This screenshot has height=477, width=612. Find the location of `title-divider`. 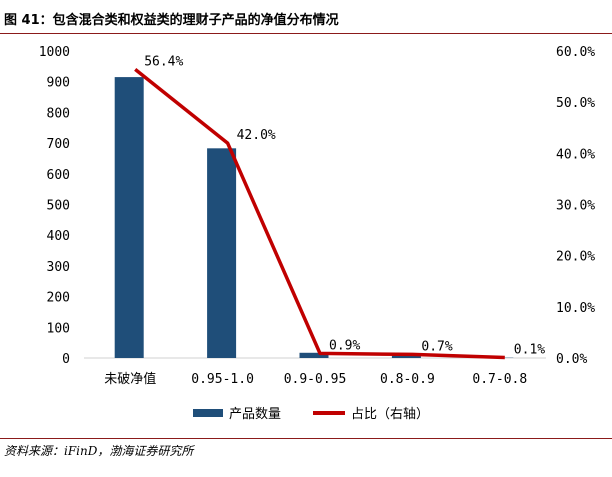

title-divider is located at coordinates (306, 33).